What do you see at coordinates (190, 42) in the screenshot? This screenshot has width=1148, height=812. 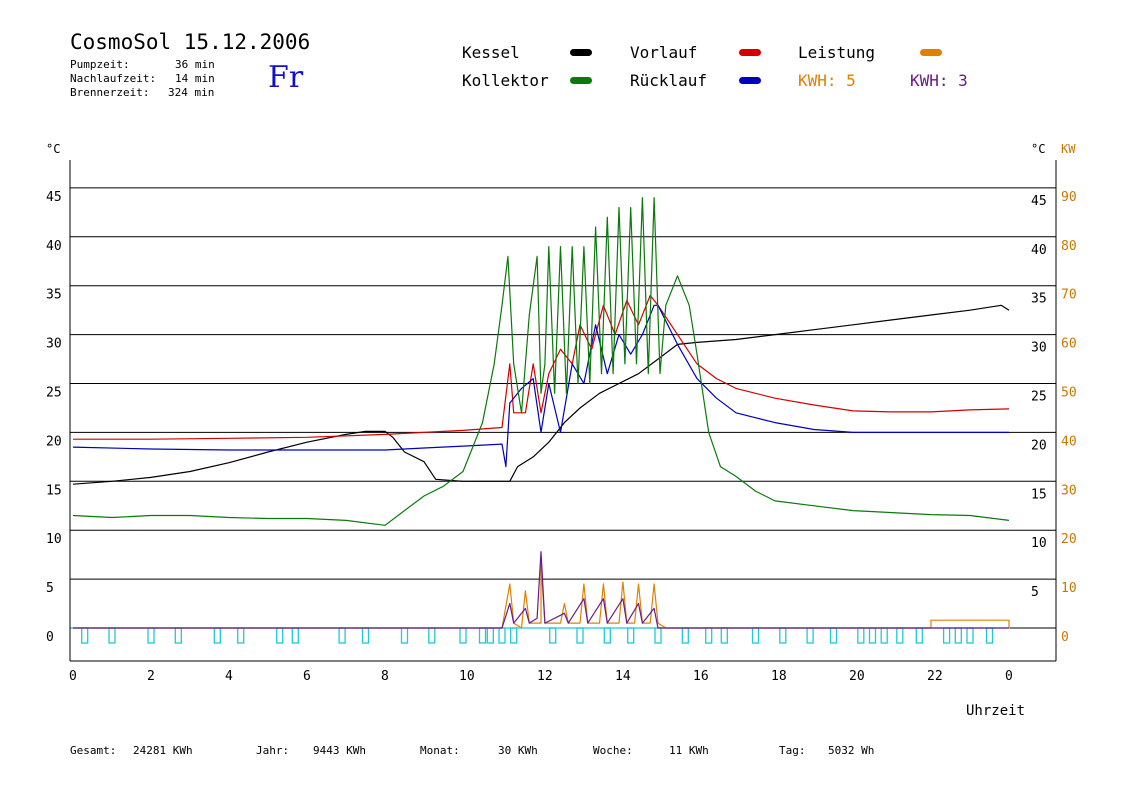 I see `chart-title: CosmoSol 15.12.2006` at bounding box center [190, 42].